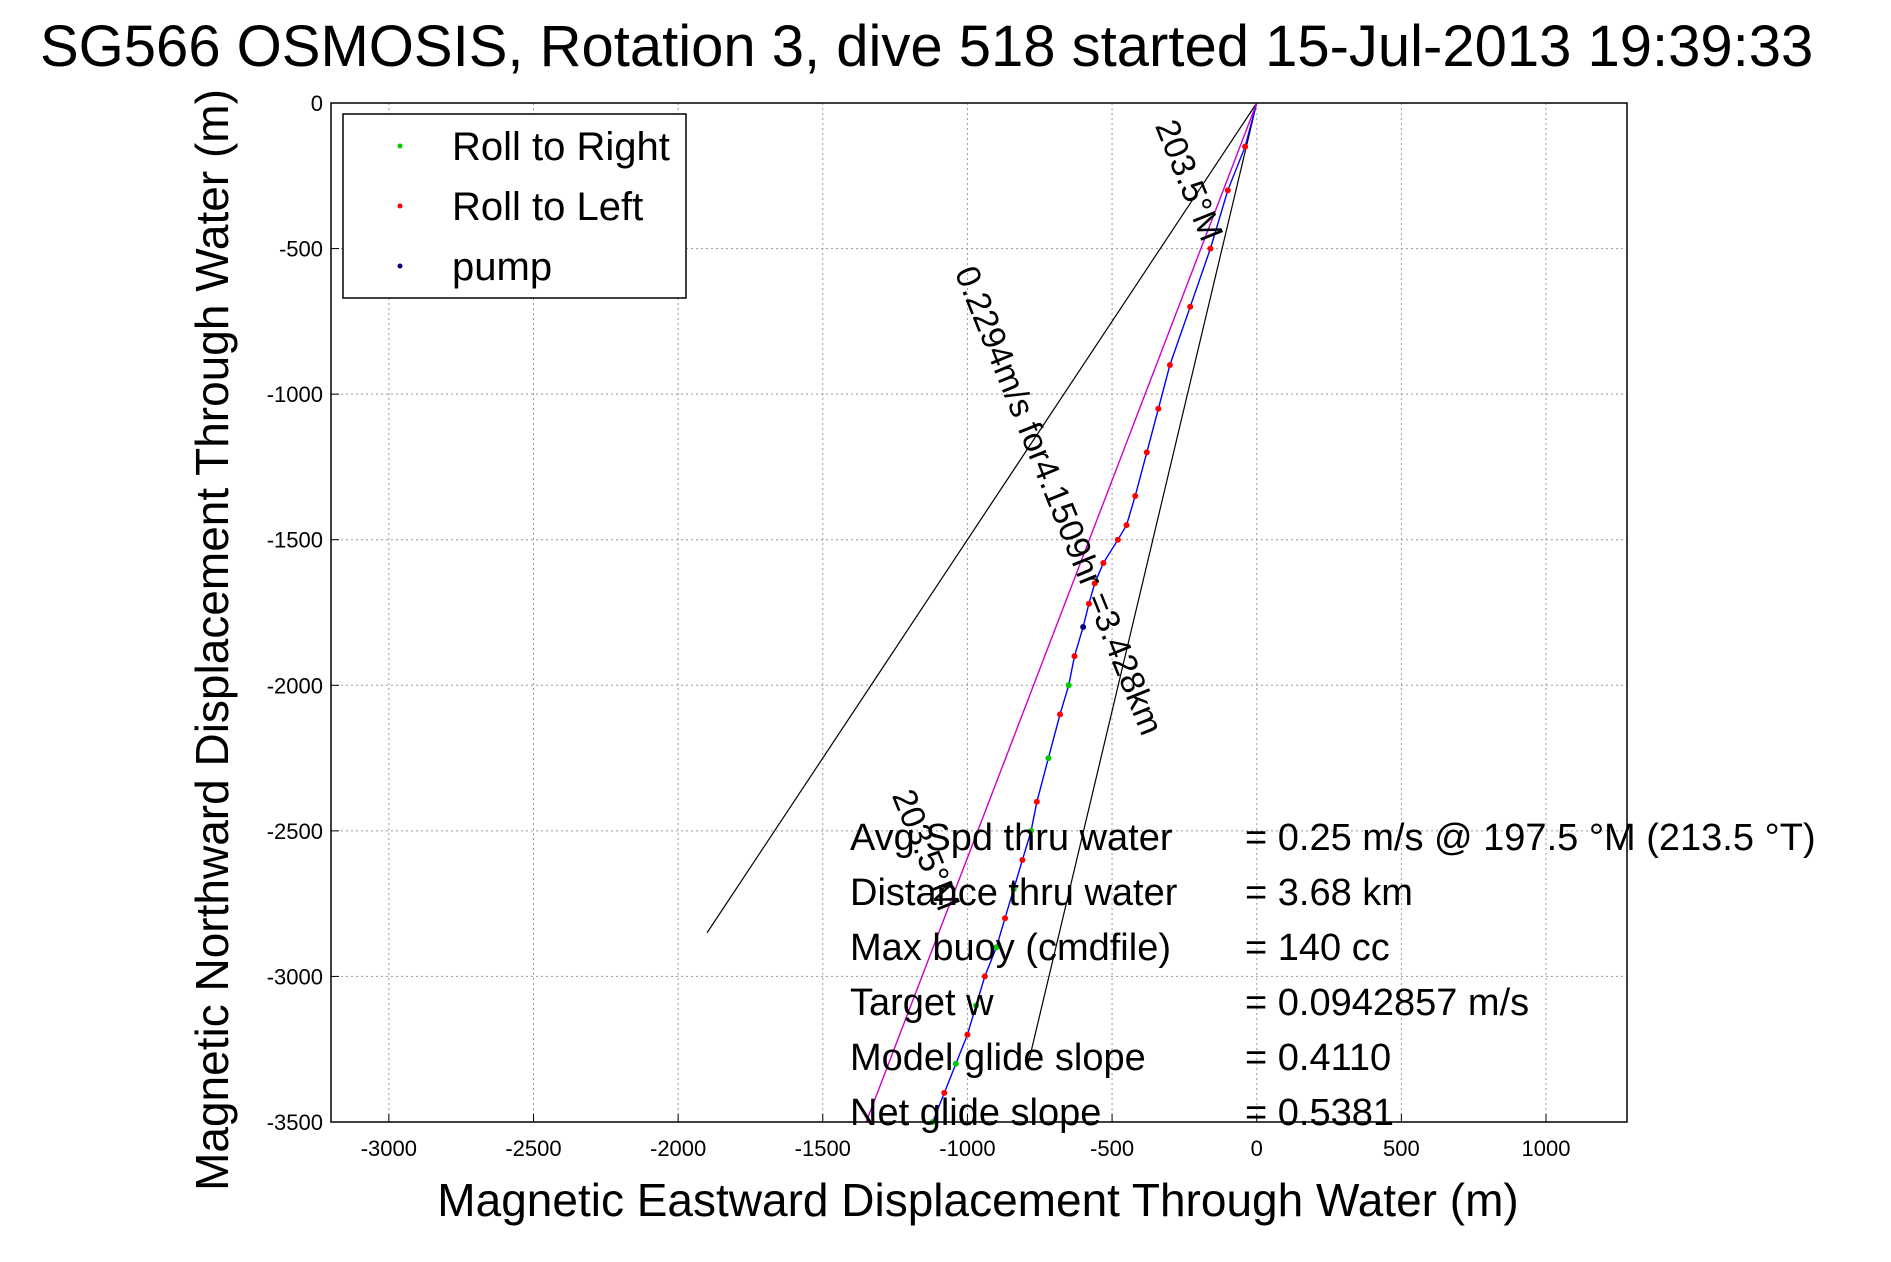  What do you see at coordinates (295, 394) in the screenshot?
I see `y-tick-label: -1000` at bounding box center [295, 394].